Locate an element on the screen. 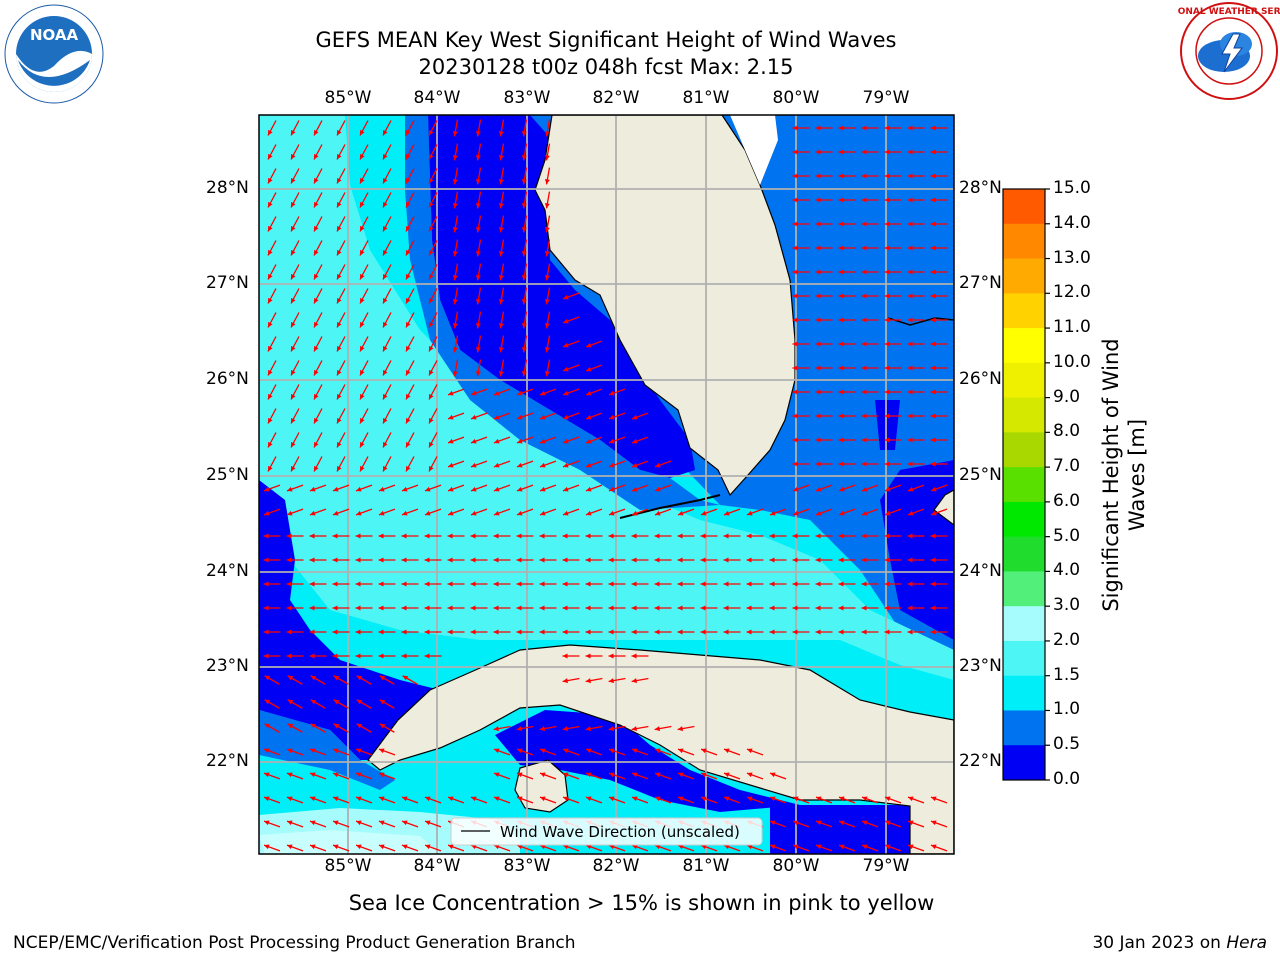 The height and width of the screenshot is (960, 1280). colorbar-tick-label: 0.0 is located at coordinates (1067, 779).